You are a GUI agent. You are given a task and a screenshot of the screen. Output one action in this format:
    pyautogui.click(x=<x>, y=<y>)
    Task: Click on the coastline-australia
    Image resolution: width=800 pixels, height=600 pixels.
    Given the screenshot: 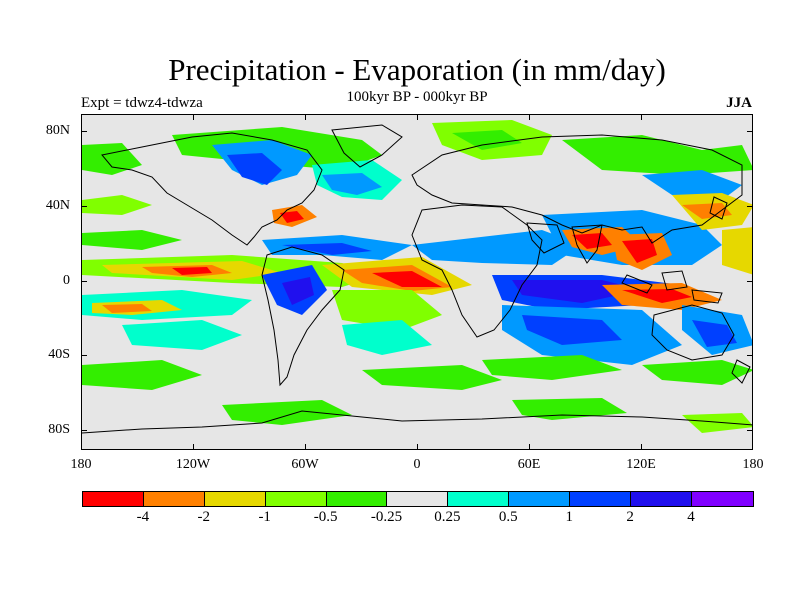 What is the action you would take?
    pyautogui.click(x=693, y=332)
    